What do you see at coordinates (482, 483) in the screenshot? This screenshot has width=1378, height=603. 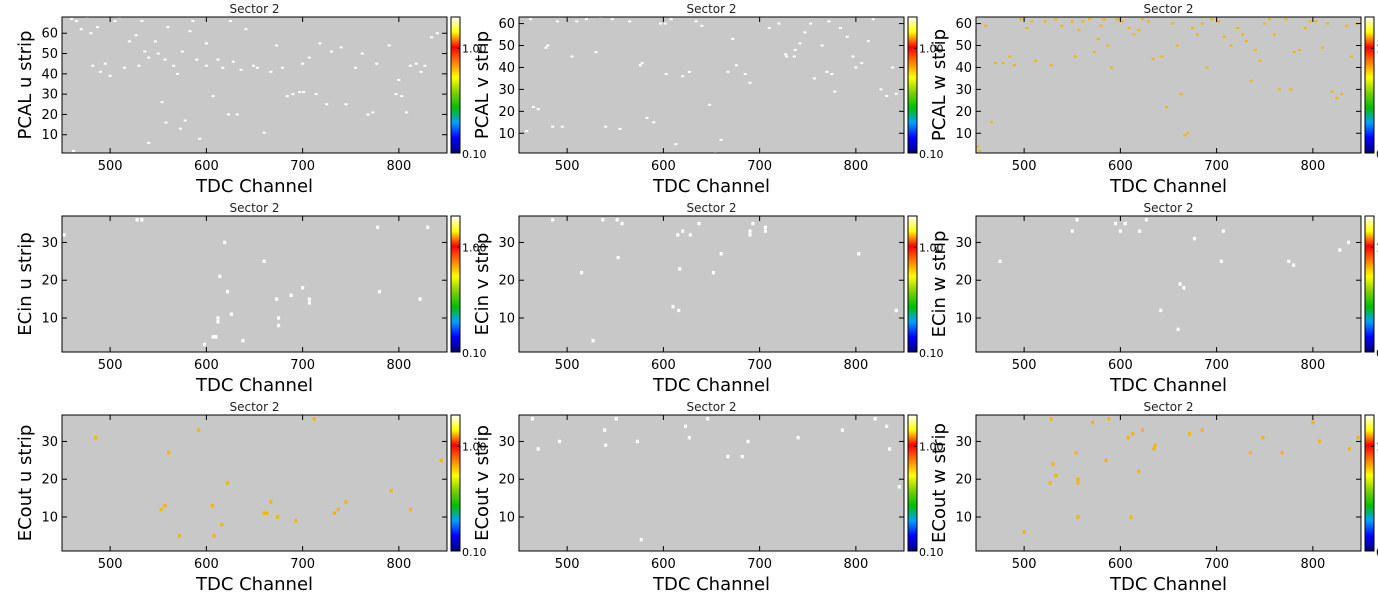 I see `y-axis-label: ECout v strip` at bounding box center [482, 483].